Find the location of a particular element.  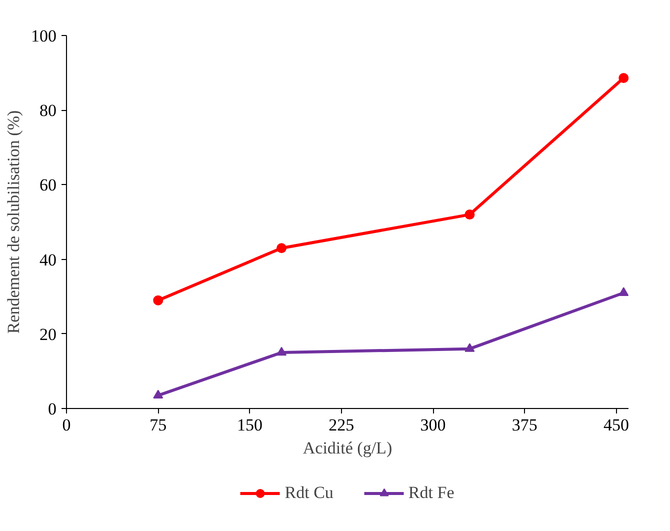

x-tick-label: 0 is located at coordinates (66, 425).